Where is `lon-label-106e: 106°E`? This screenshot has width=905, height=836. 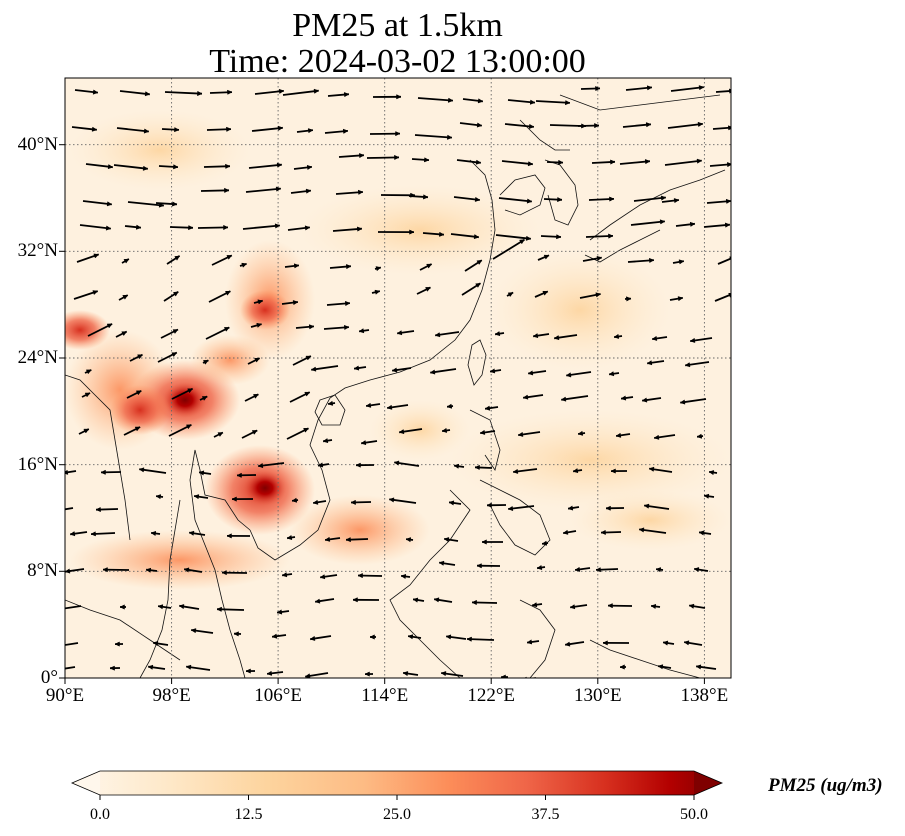 lon-label-106e: 106°E is located at coordinates (278, 695).